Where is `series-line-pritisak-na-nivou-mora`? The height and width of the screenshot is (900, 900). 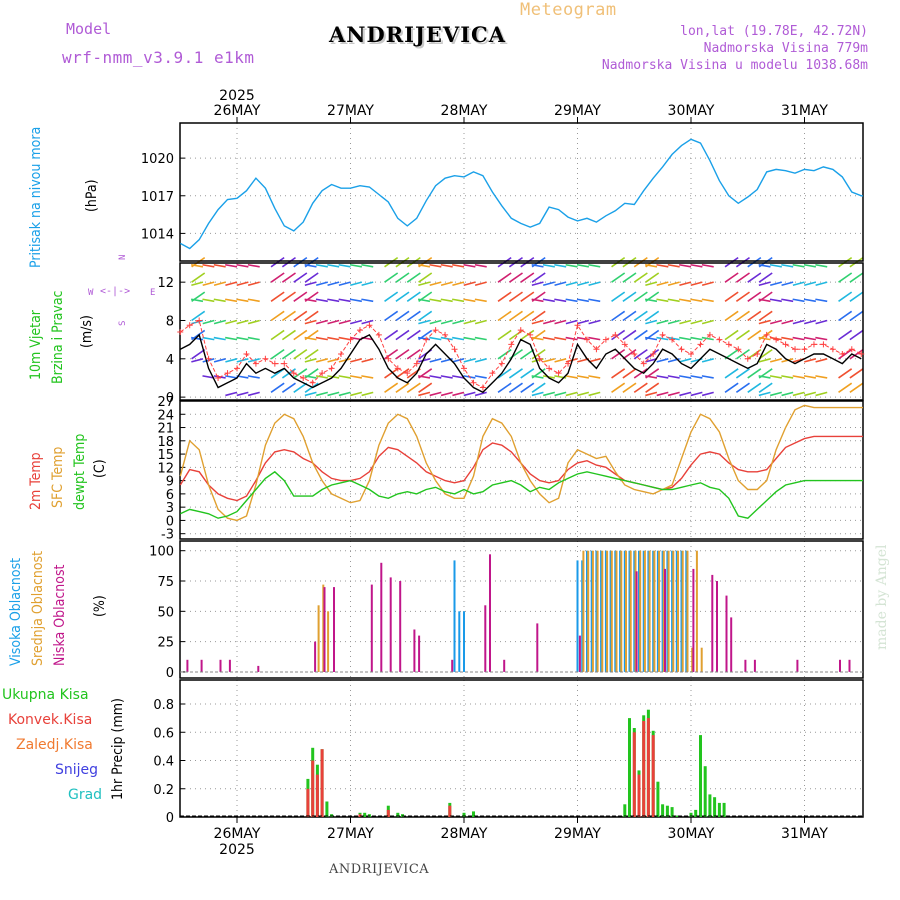
series-line-pritisak-na-nivou-mora is located at coordinates (521, 194).